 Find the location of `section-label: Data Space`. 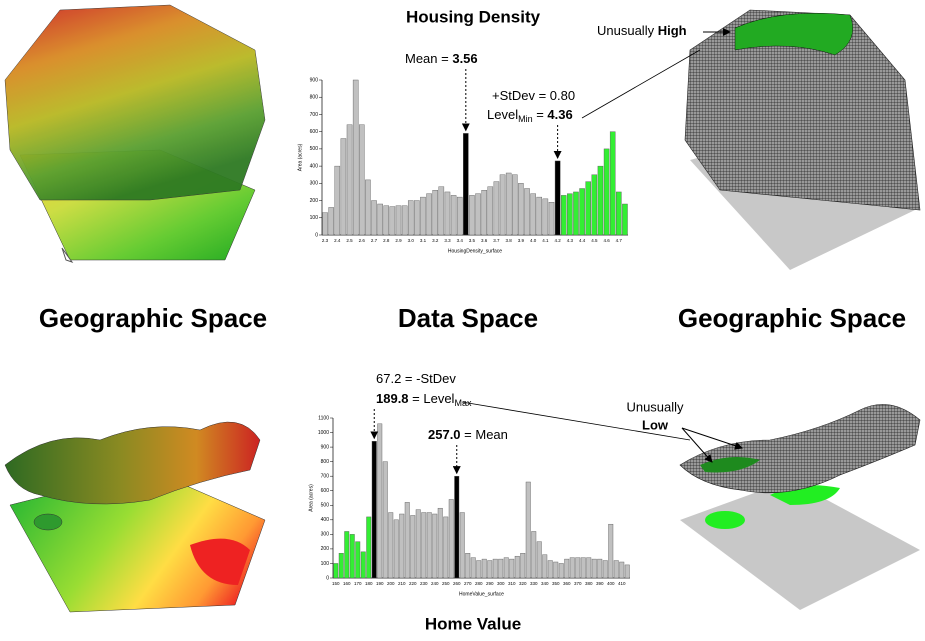

section-label: Data Space is located at coordinates (468, 318).